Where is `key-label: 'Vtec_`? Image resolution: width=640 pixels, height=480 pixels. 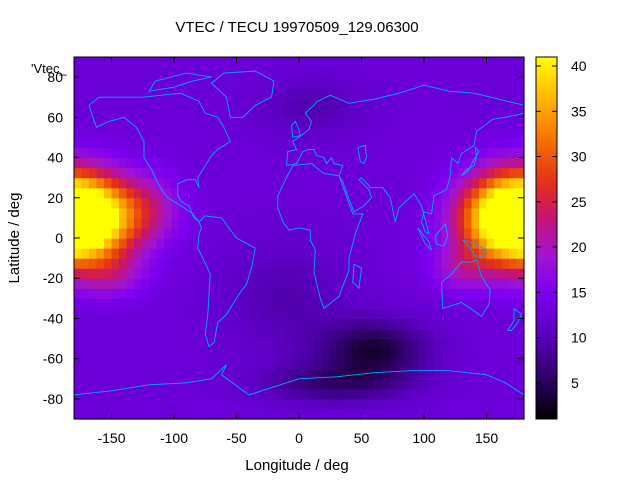 key-label: 'Vtec_ is located at coordinates (49, 68).